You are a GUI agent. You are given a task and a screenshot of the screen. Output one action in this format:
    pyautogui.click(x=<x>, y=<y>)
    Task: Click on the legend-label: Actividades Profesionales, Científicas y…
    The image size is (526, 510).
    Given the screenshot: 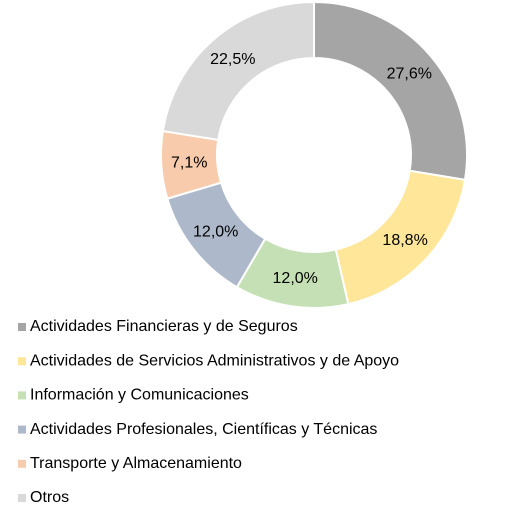 What is the action you would take?
    pyautogui.click(x=203, y=429)
    